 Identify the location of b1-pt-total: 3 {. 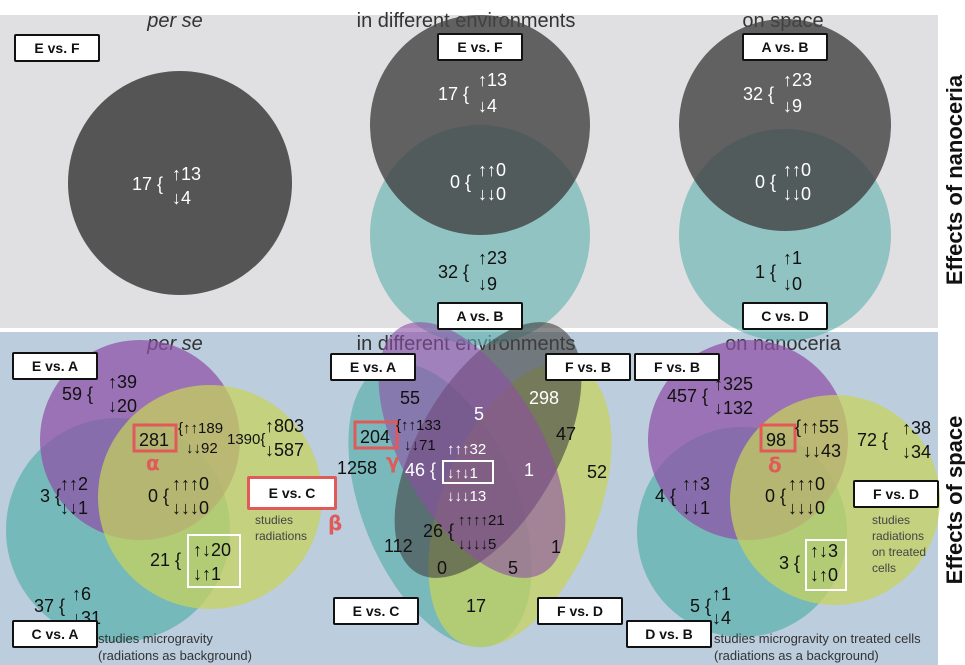
(50, 496).